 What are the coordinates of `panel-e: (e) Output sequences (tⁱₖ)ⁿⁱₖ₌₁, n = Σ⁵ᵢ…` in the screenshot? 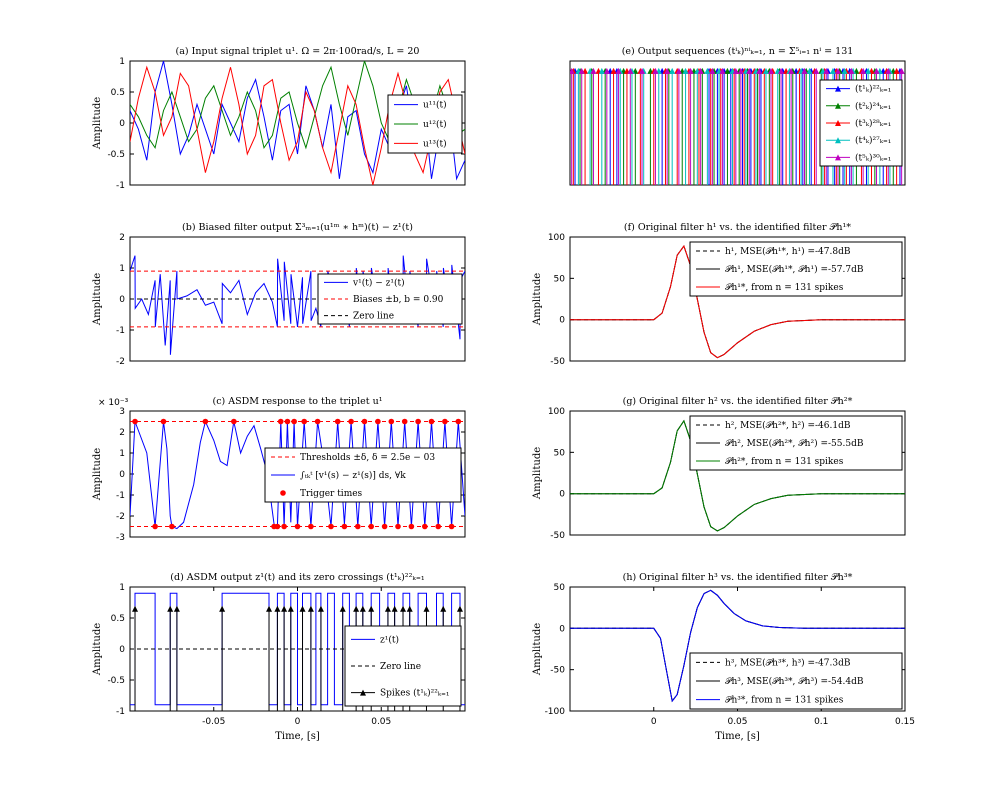 It's located at (737, 116).